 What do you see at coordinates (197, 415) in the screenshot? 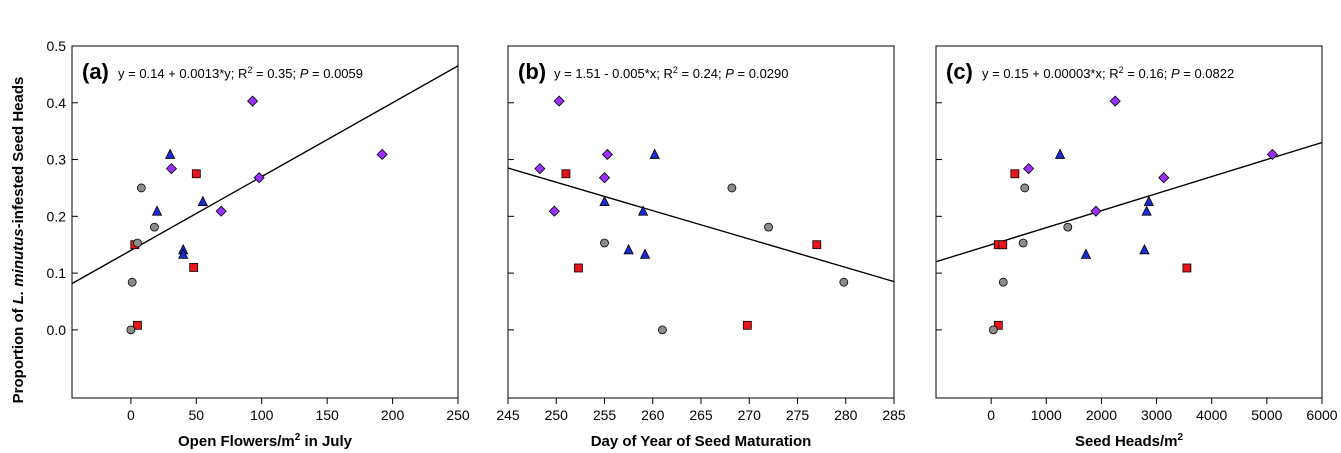
I see `x-tick-label: 50` at bounding box center [197, 415].